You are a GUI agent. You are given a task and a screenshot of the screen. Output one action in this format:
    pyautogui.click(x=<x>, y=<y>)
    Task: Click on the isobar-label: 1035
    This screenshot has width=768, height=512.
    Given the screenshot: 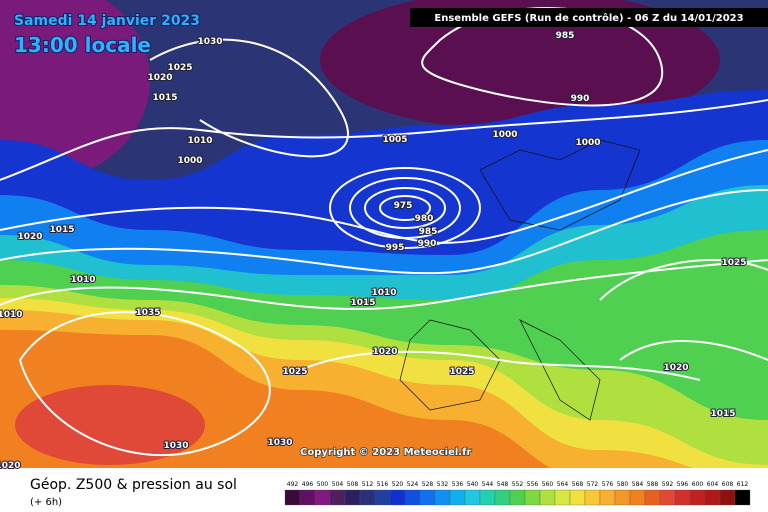 What is the action you would take?
    pyautogui.click(x=147, y=313)
    